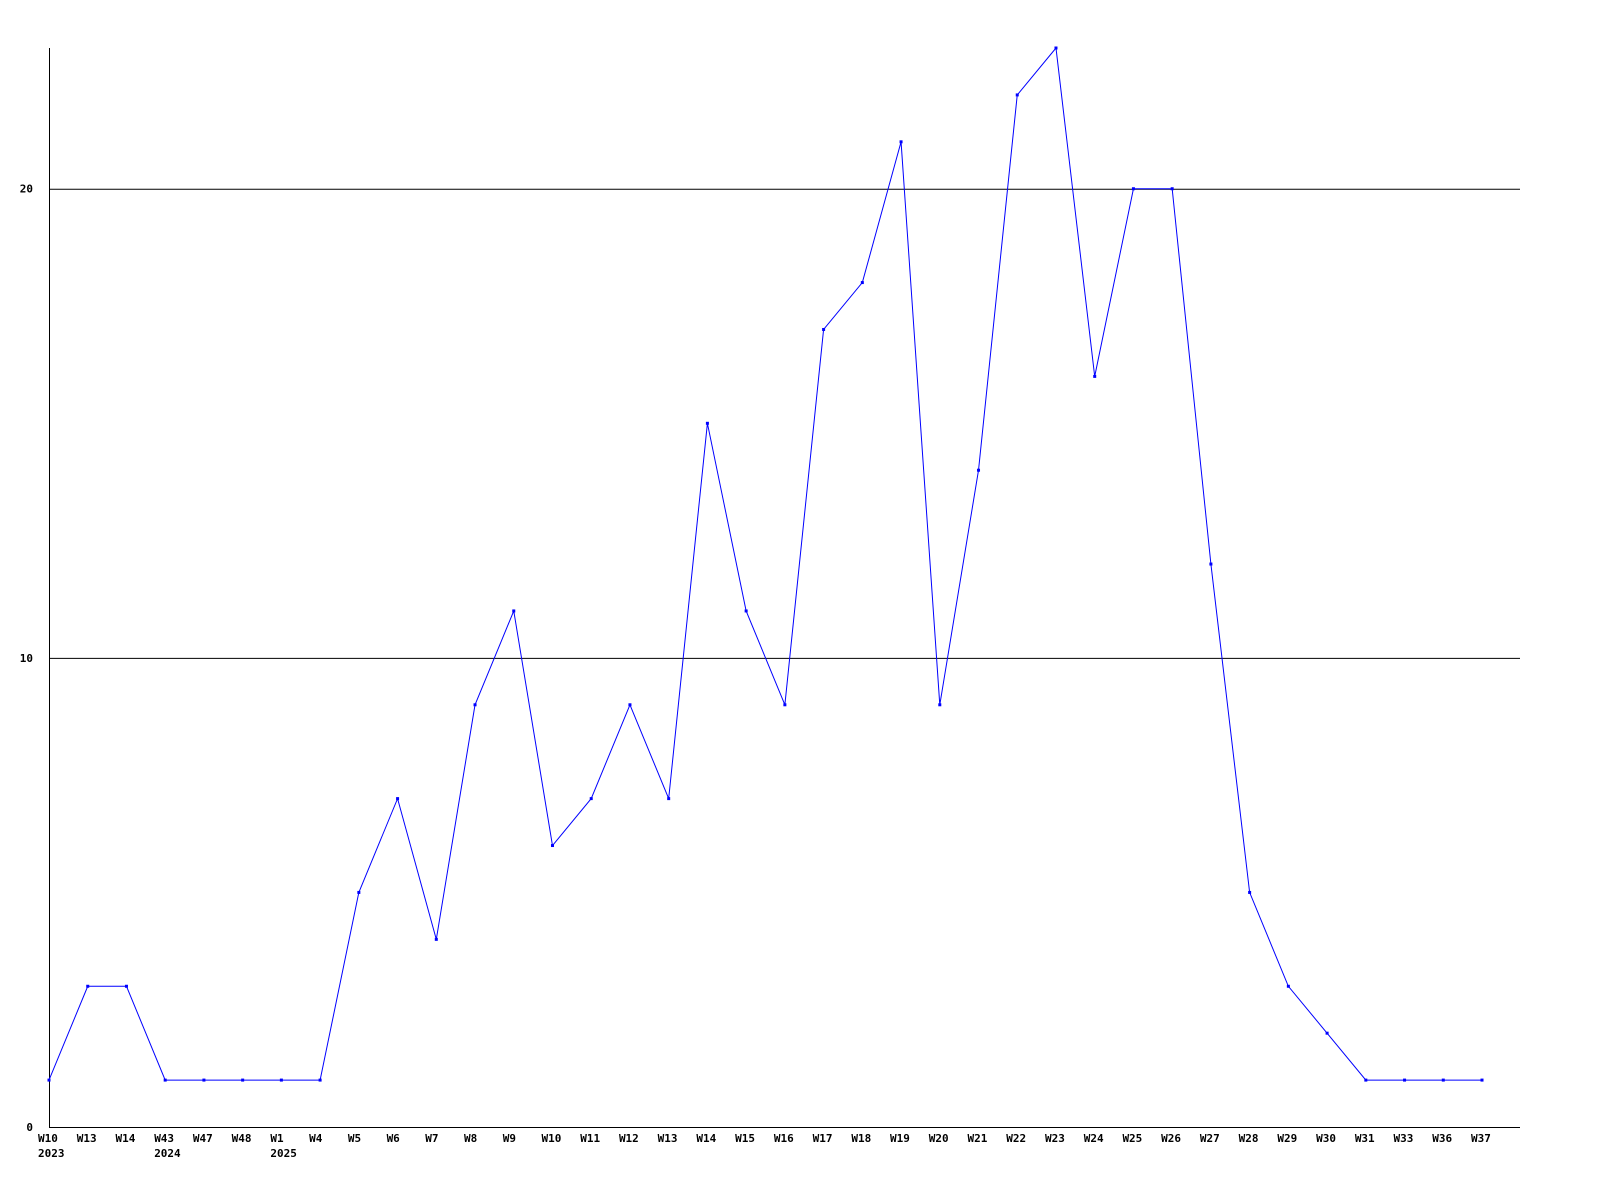 The image size is (1600, 1200). What do you see at coordinates (277, 1138) in the screenshot?
I see `x-tick-label: W1` at bounding box center [277, 1138].